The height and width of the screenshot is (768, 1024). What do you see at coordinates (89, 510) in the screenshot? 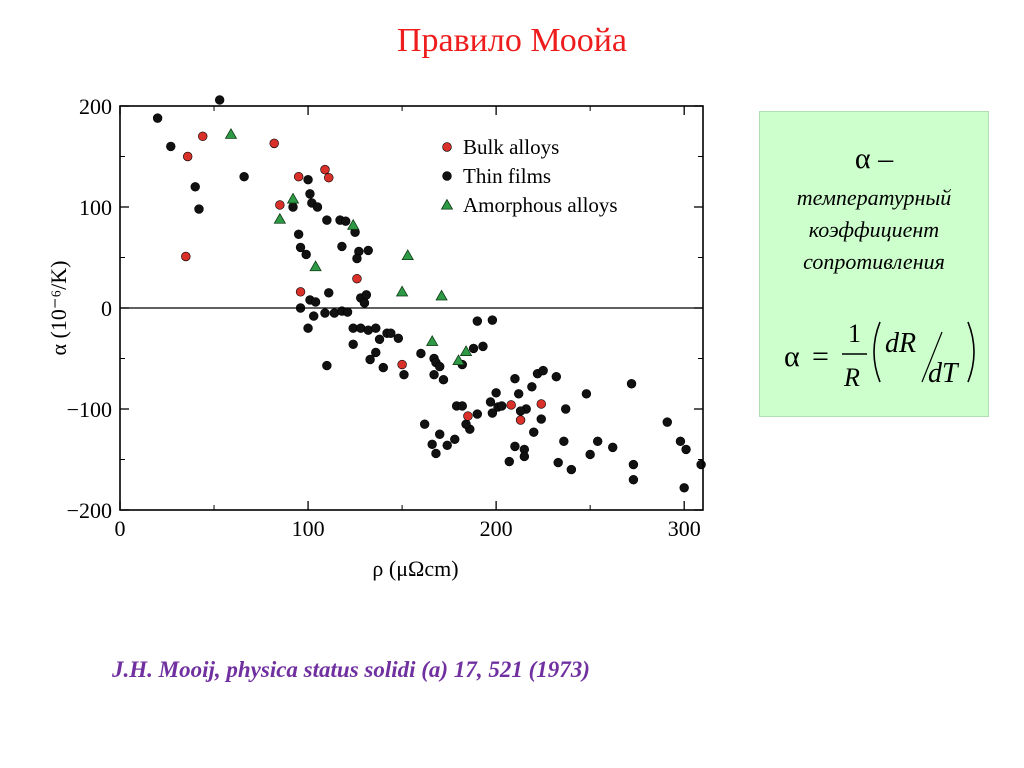
I see `y-tick-label: −200` at bounding box center [89, 510].